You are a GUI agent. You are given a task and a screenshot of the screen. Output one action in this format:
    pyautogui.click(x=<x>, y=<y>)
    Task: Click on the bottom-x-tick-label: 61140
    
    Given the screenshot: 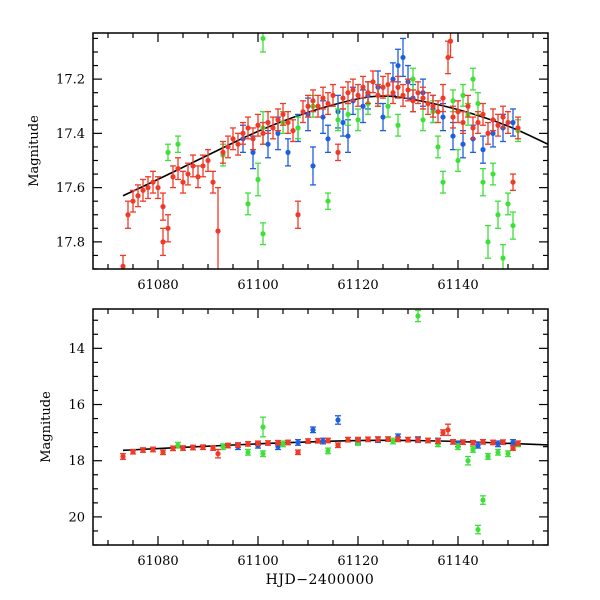 What is the action you would take?
    pyautogui.click(x=457, y=561)
    